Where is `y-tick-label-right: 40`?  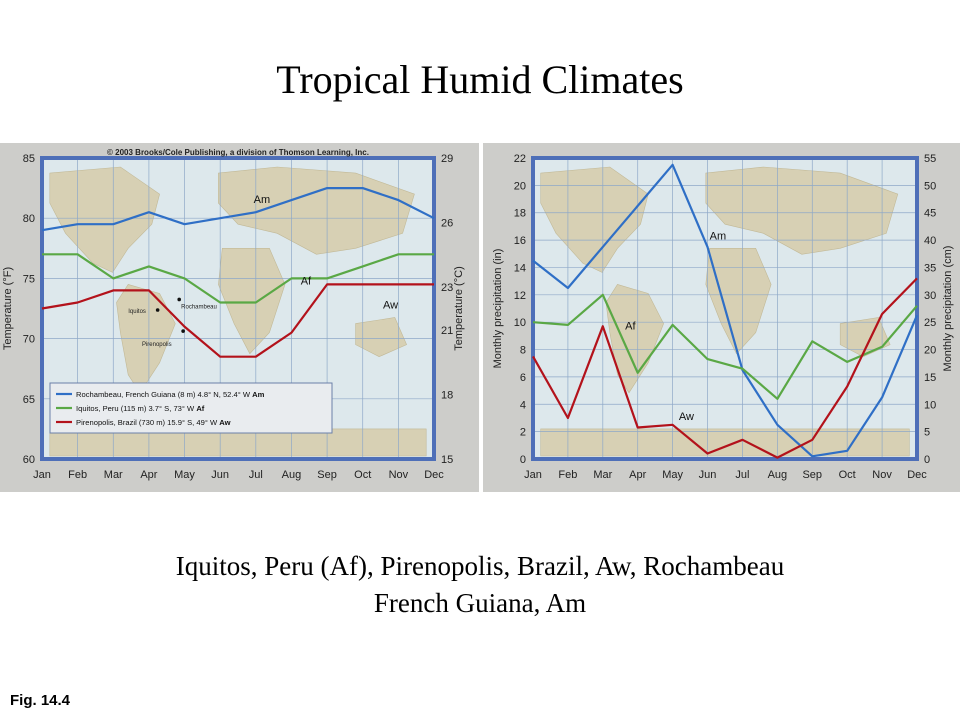
y-tick-label-right: 40 is located at coordinates (930, 241).